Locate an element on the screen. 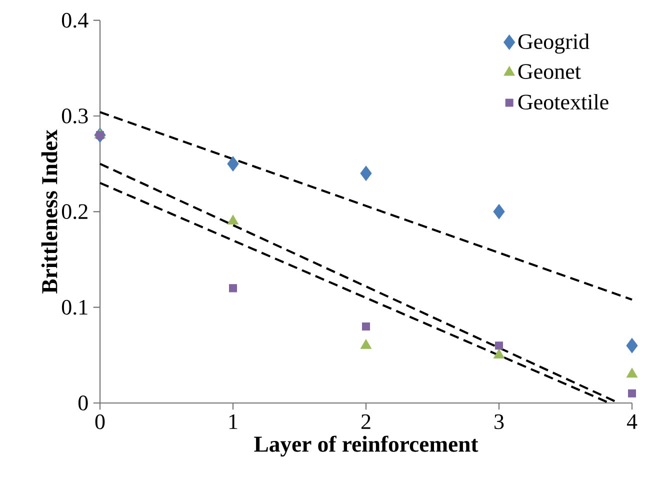 The height and width of the screenshot is (491, 667). y-tick-label: 0.1 is located at coordinates (75, 307).